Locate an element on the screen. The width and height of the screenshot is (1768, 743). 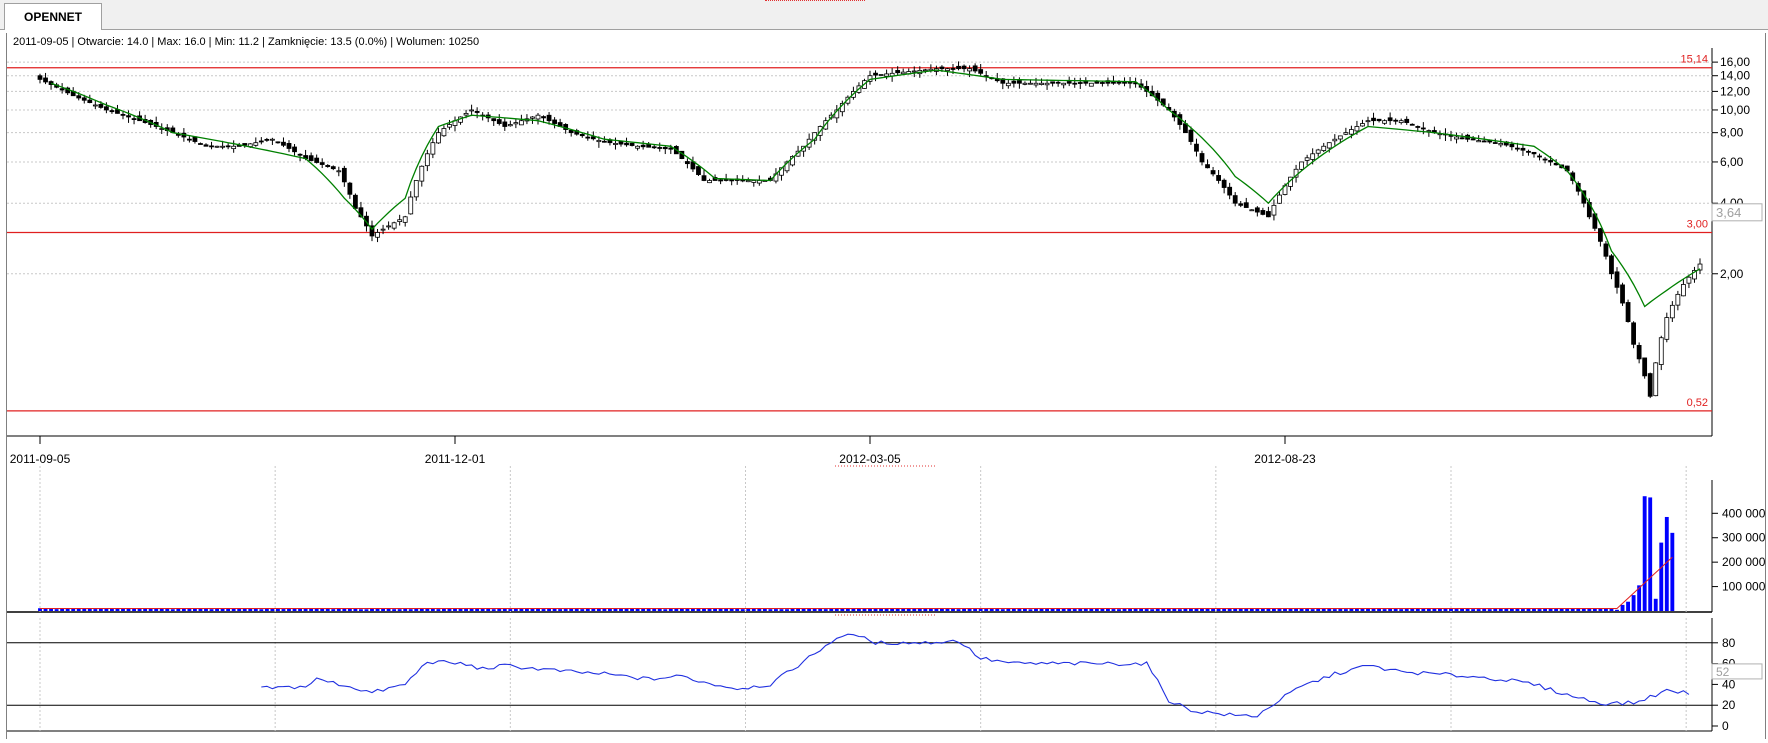
tab-opennet: OPENNET is located at coordinates (53, 16).